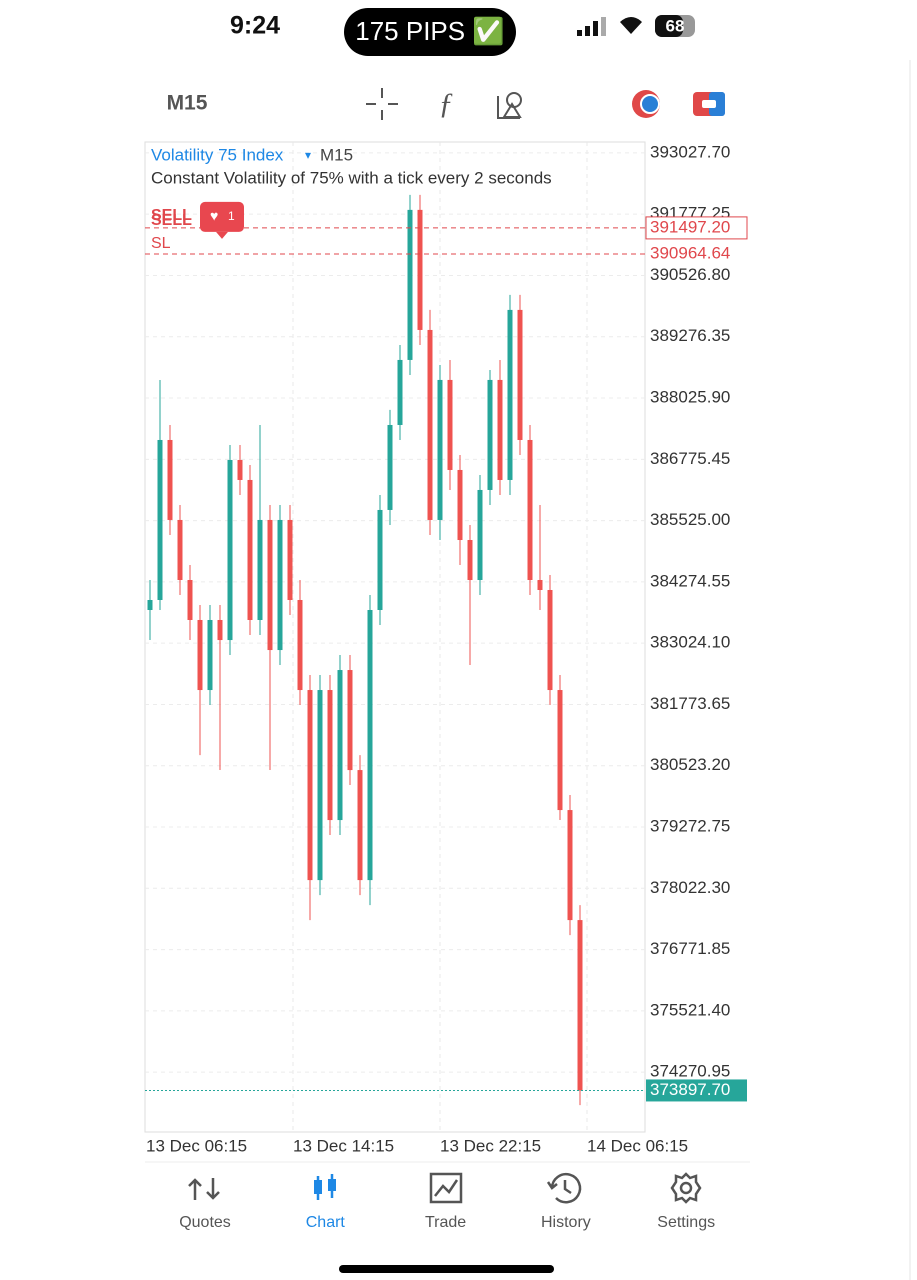  What do you see at coordinates (690, 151) in the screenshot?
I see `y-tick-label: 393027.70` at bounding box center [690, 151].